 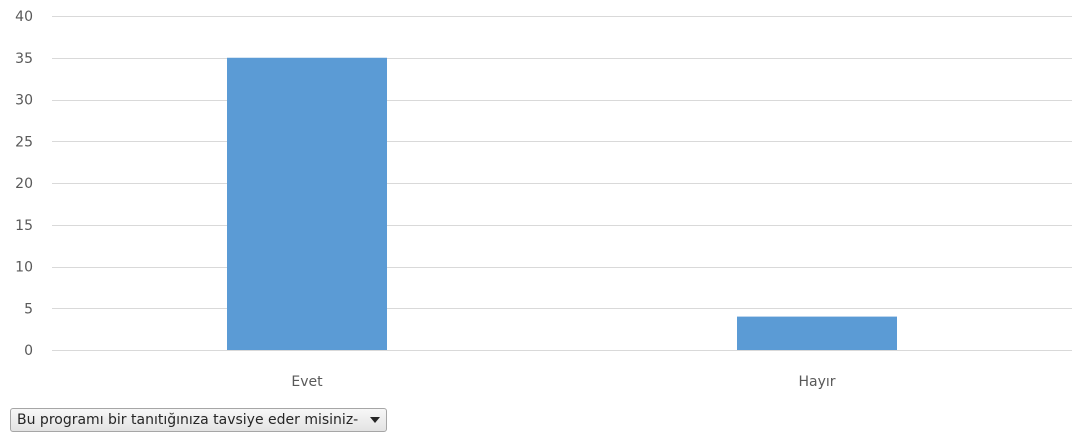 I want to click on y-axis-ticks: 0 5 10 15 20 25 30 35 40, so click(x=24, y=184).